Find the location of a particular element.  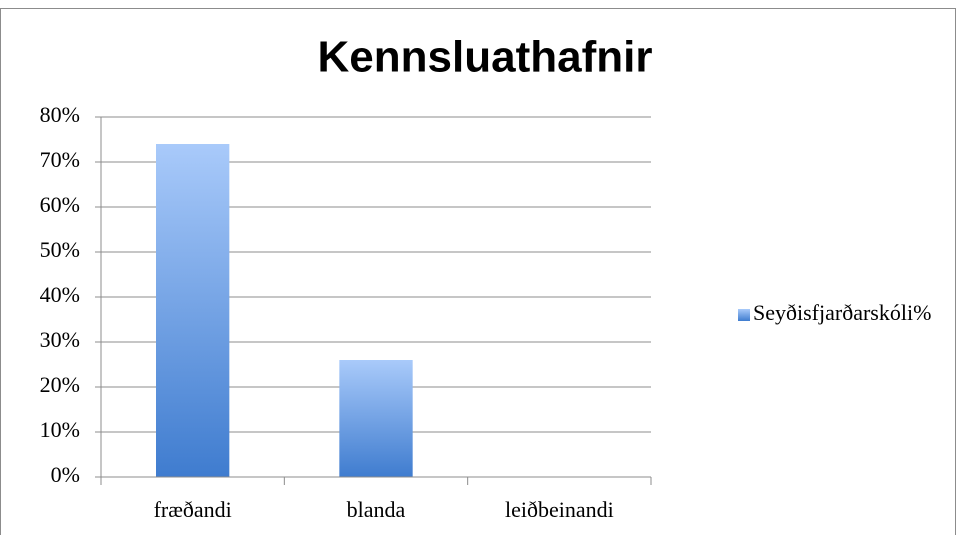

y-tick-label: 50% is located at coordinates (60, 249).